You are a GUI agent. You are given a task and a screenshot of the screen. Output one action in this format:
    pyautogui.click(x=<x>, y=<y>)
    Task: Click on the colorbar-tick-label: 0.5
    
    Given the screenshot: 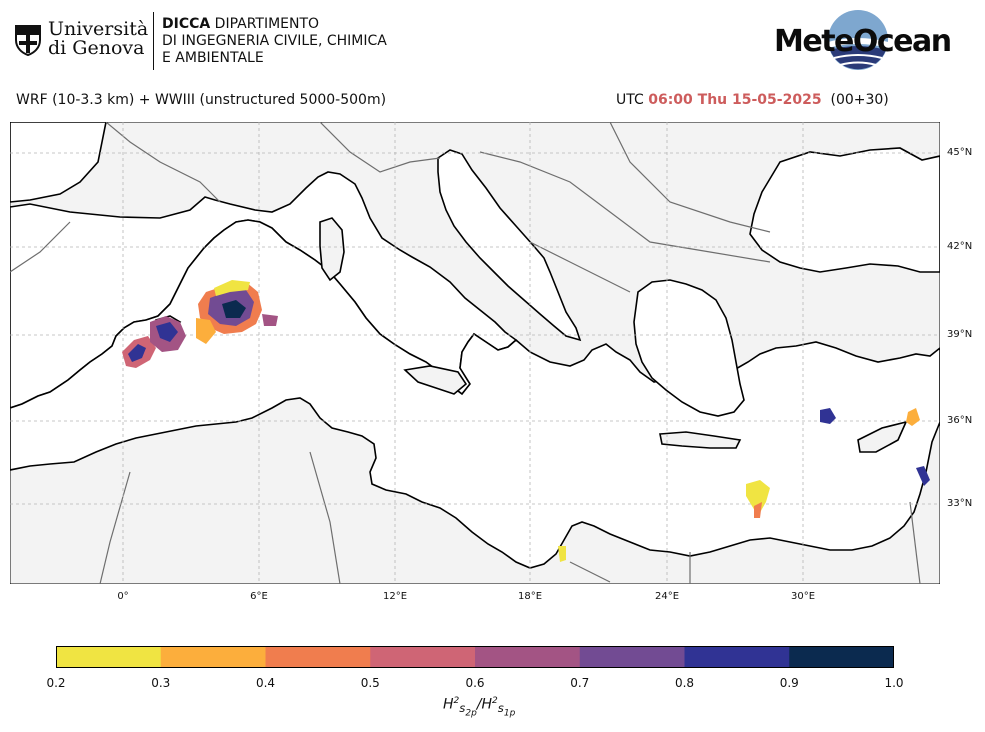 What is the action you would take?
    pyautogui.click(x=370, y=683)
    